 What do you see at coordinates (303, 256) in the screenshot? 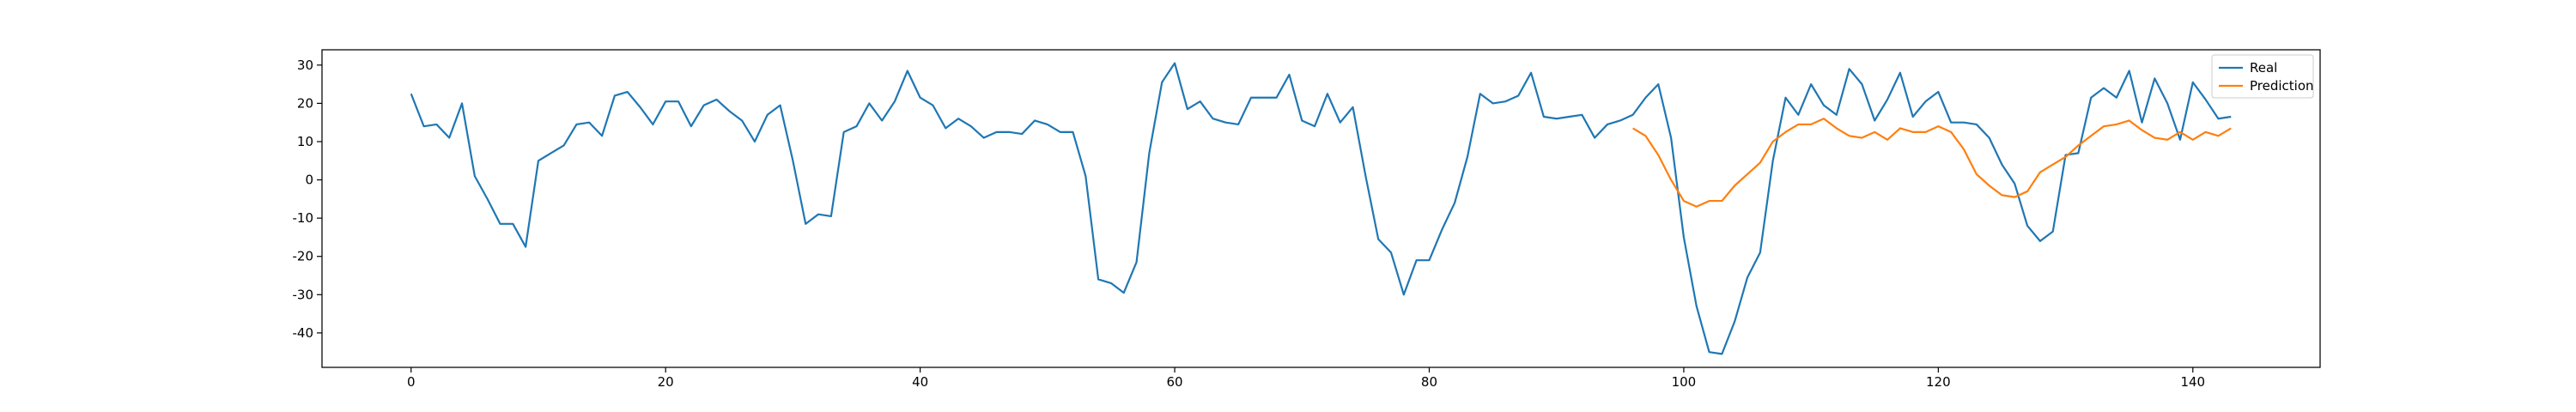
I see `y-tick-label: -20` at bounding box center [303, 256].